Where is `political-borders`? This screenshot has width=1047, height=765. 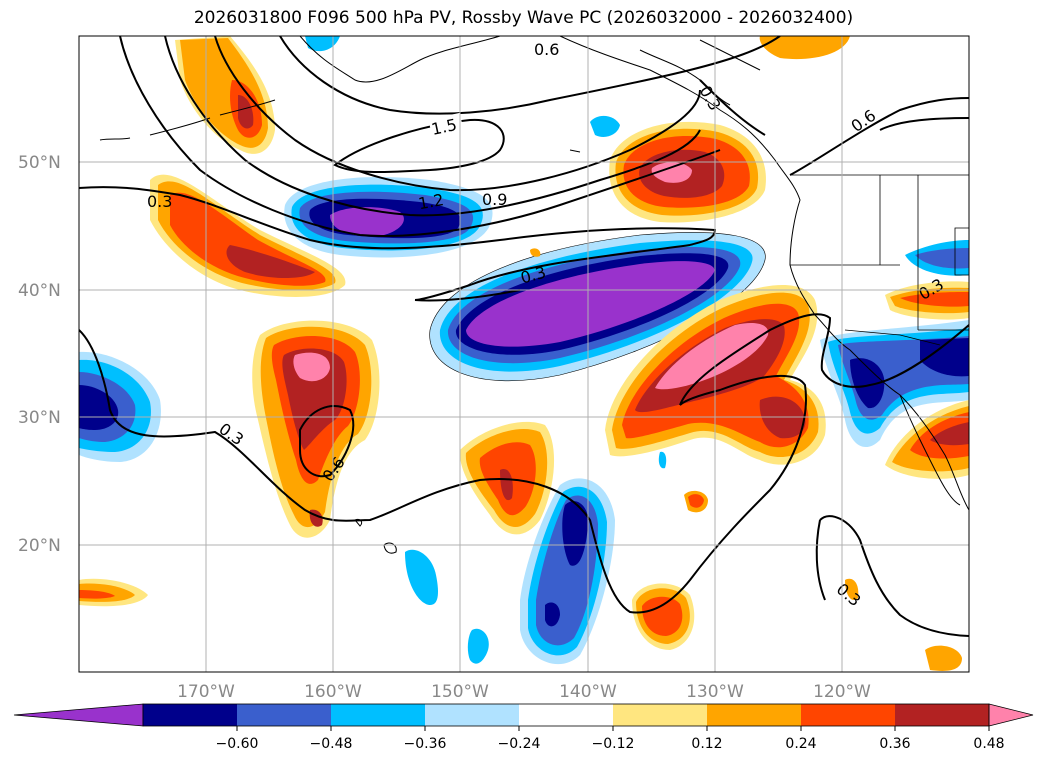
political-borders is located at coordinates (879, 260).